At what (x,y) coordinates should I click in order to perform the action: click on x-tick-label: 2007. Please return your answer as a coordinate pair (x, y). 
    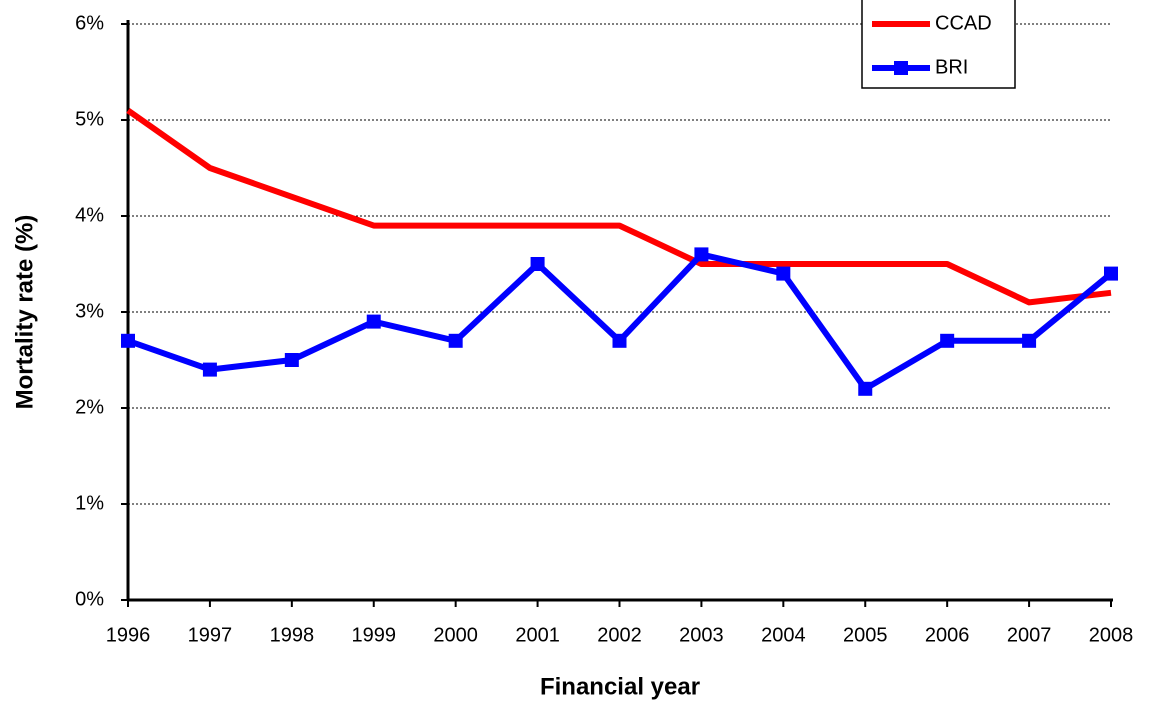
    Looking at the image, I should click on (1029, 635).